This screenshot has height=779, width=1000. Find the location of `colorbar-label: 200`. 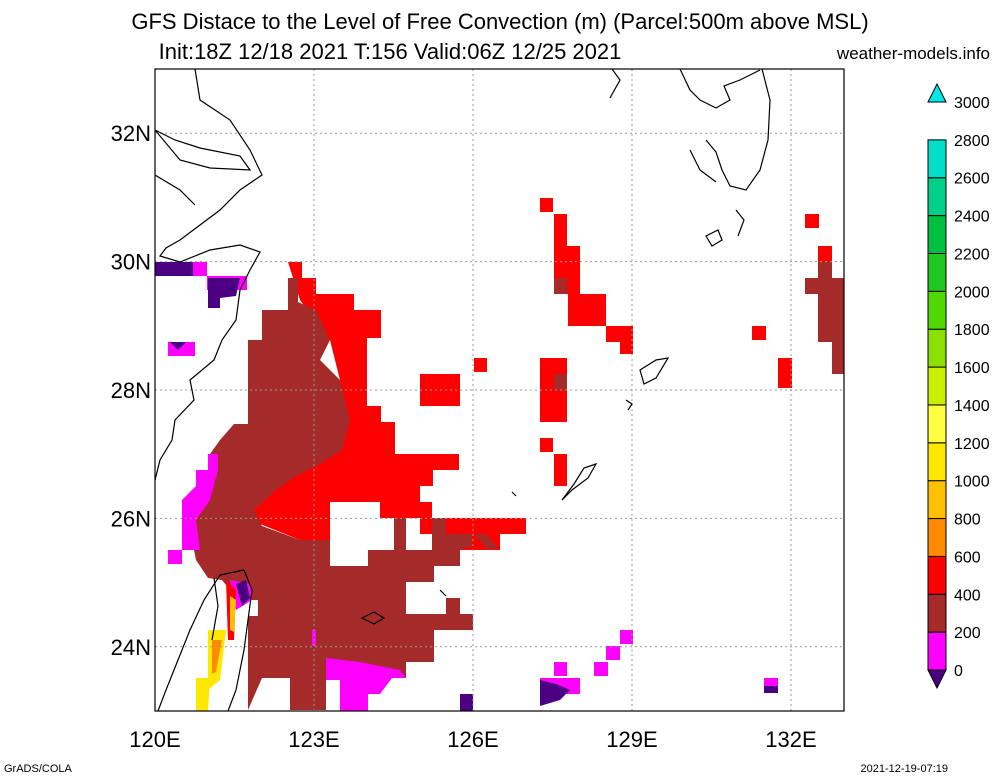

colorbar-label: 200 is located at coordinates (967, 633).